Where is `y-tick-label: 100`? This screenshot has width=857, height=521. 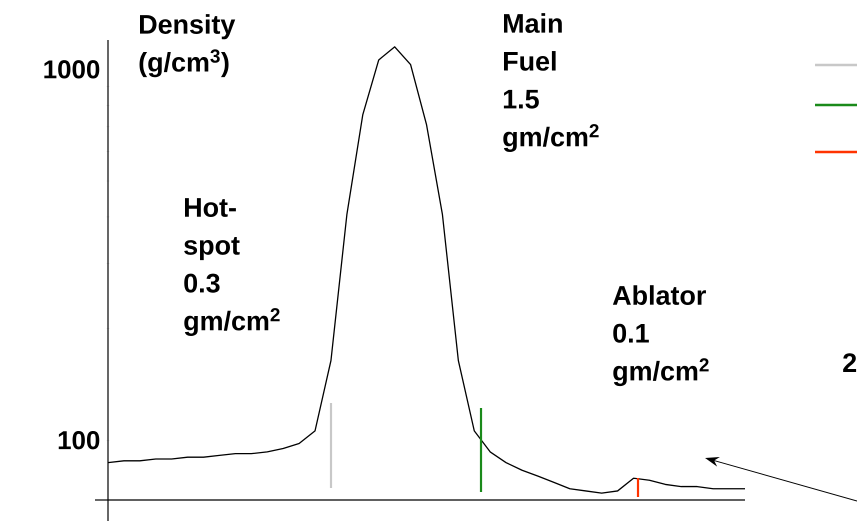 y-tick-label: 100 is located at coordinates (79, 440).